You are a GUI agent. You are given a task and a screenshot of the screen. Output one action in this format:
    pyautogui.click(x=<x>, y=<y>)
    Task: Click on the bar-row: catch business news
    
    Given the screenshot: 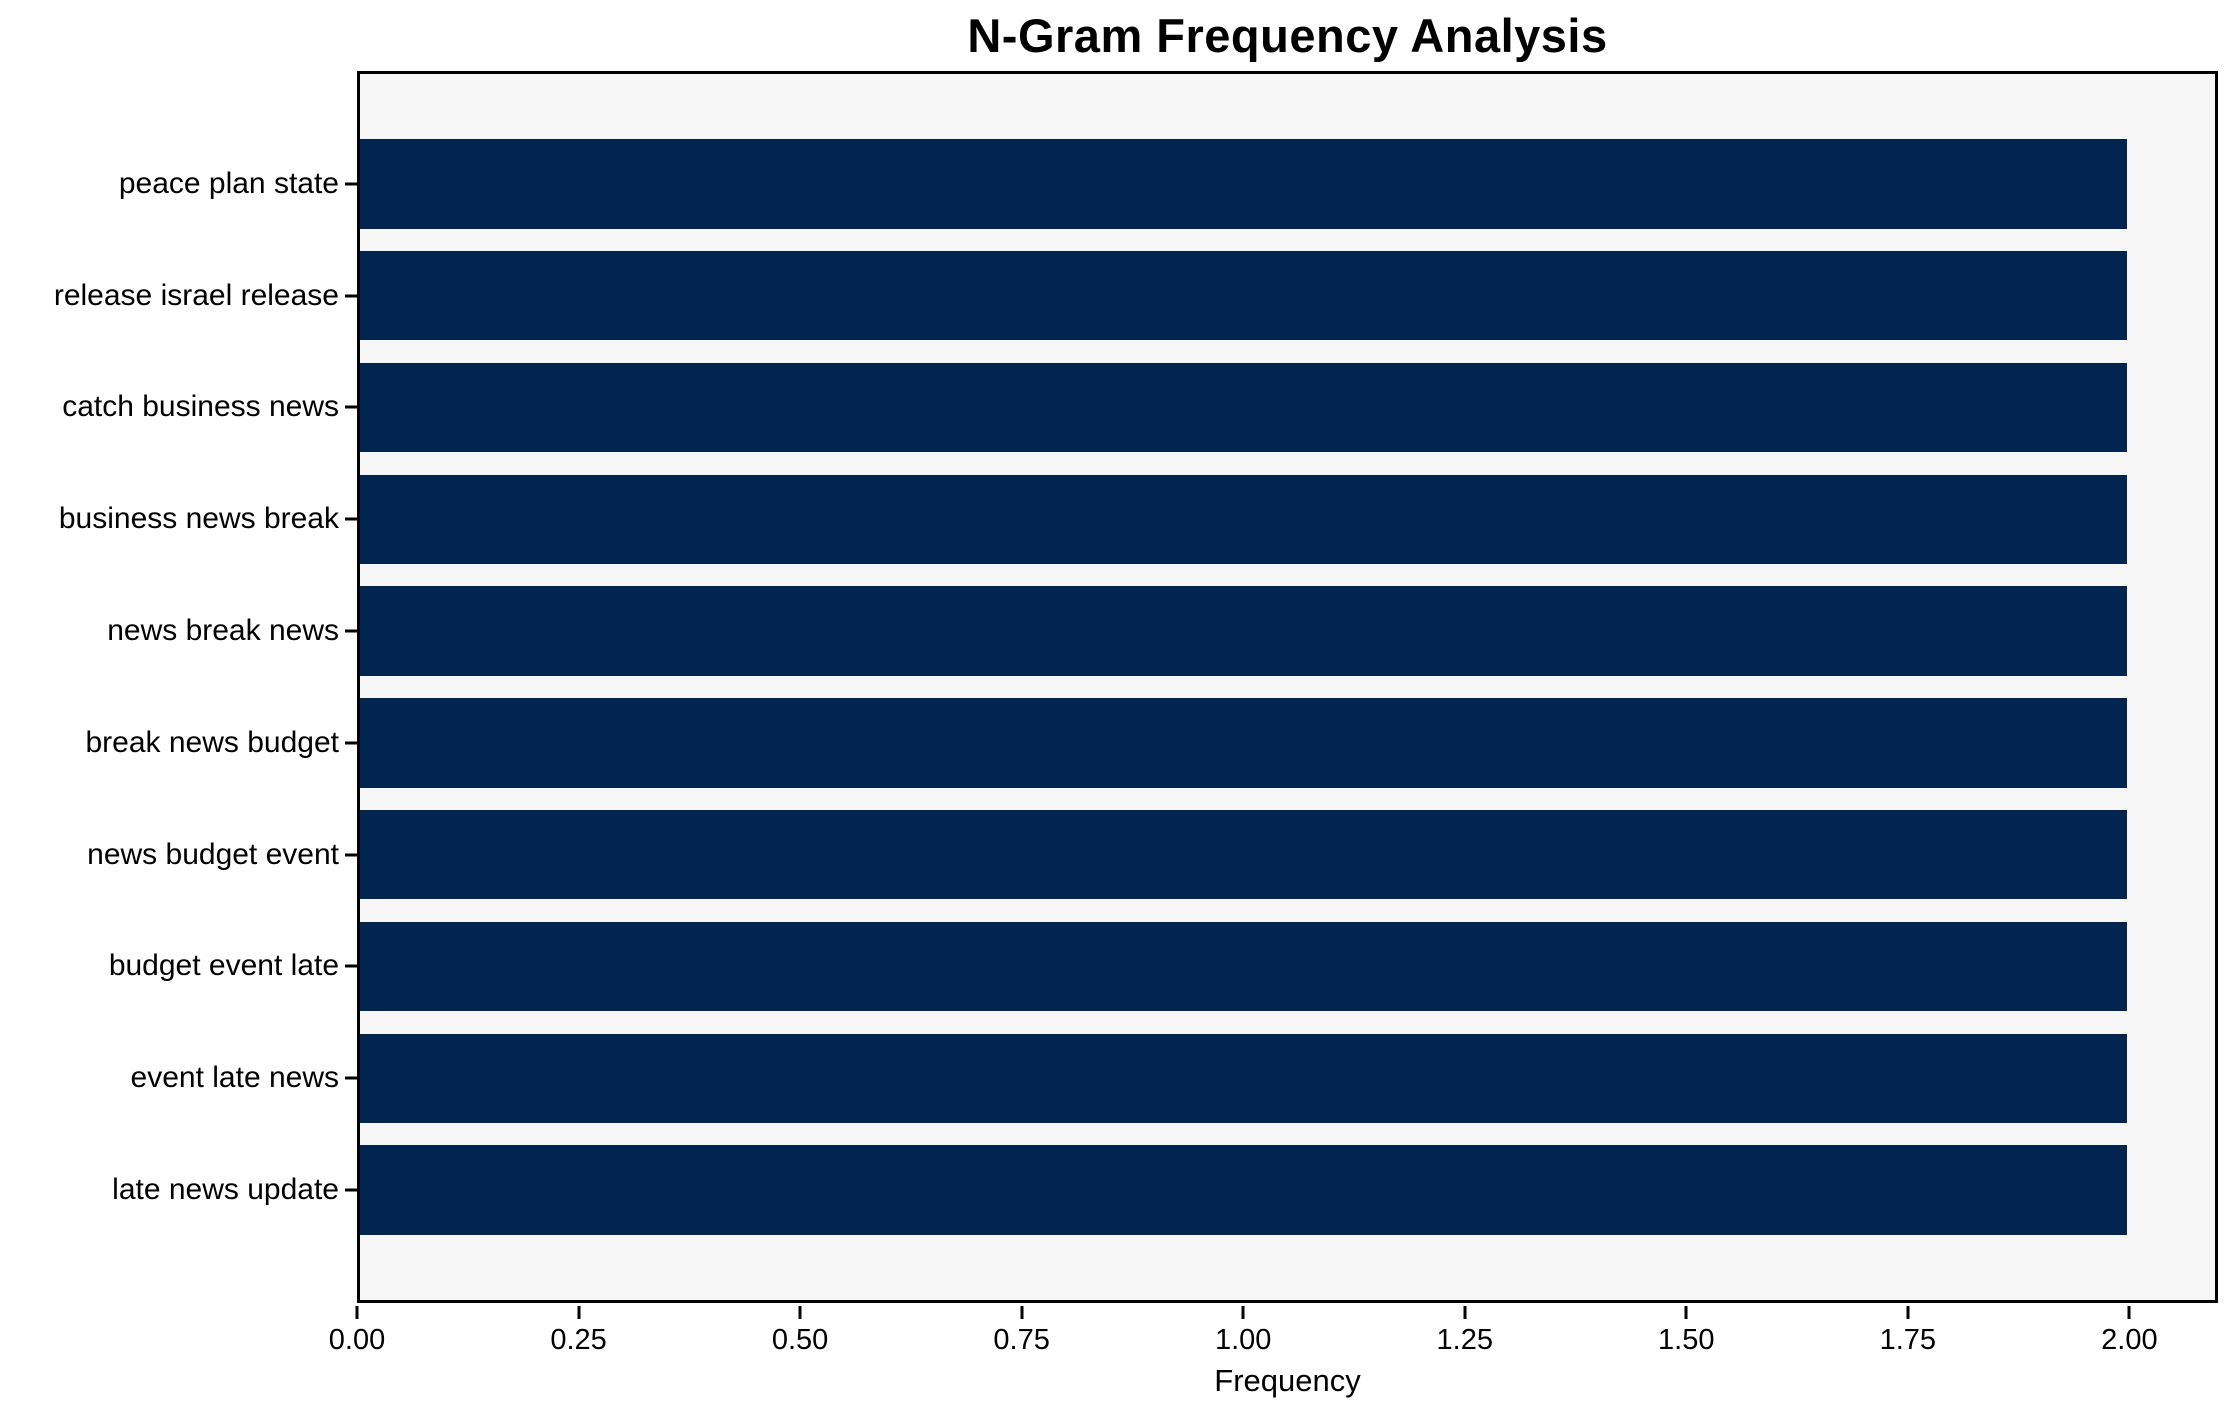 What is the action you would take?
    pyautogui.click(x=1138, y=408)
    